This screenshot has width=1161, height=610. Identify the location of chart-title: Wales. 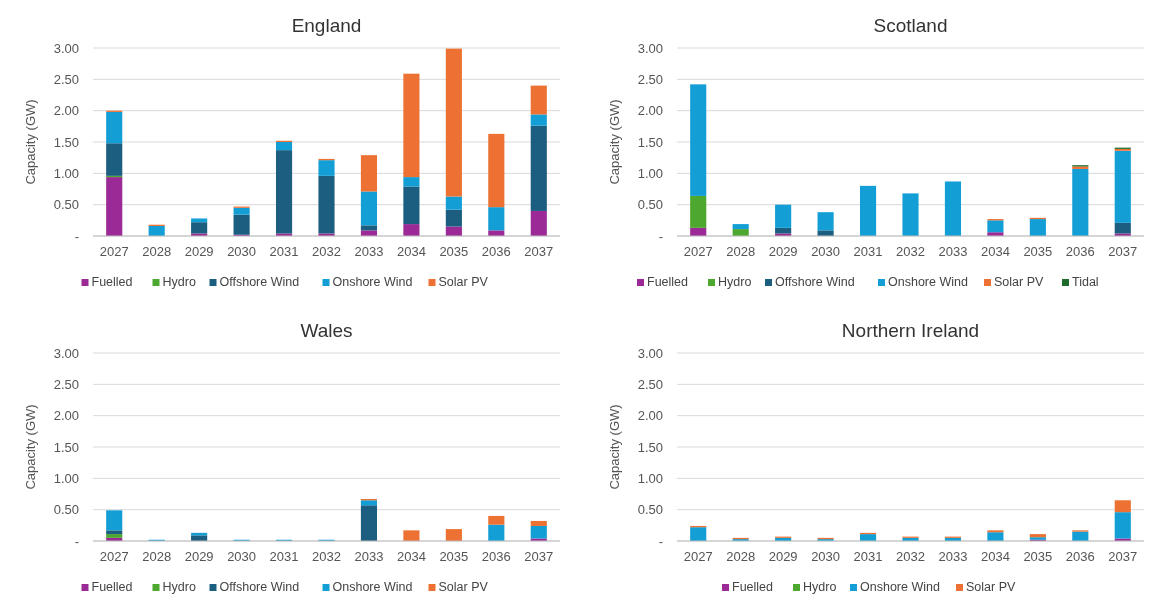
(326, 330).